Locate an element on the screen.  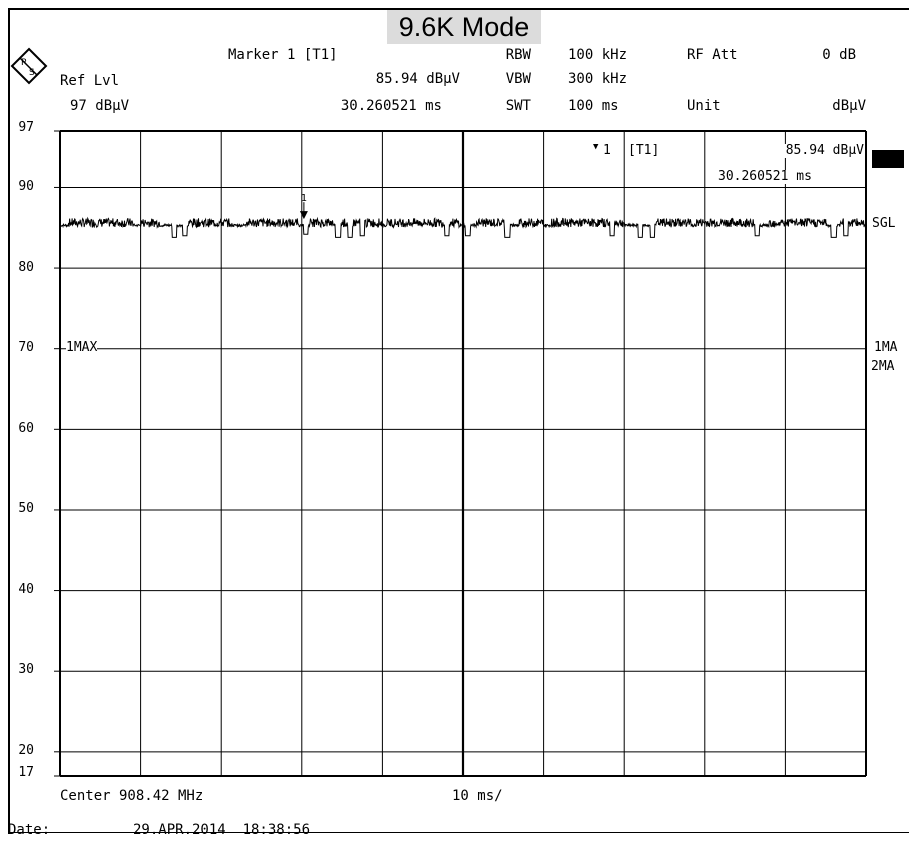
marker-time: 30.260521 ms is located at coordinates (391, 106).